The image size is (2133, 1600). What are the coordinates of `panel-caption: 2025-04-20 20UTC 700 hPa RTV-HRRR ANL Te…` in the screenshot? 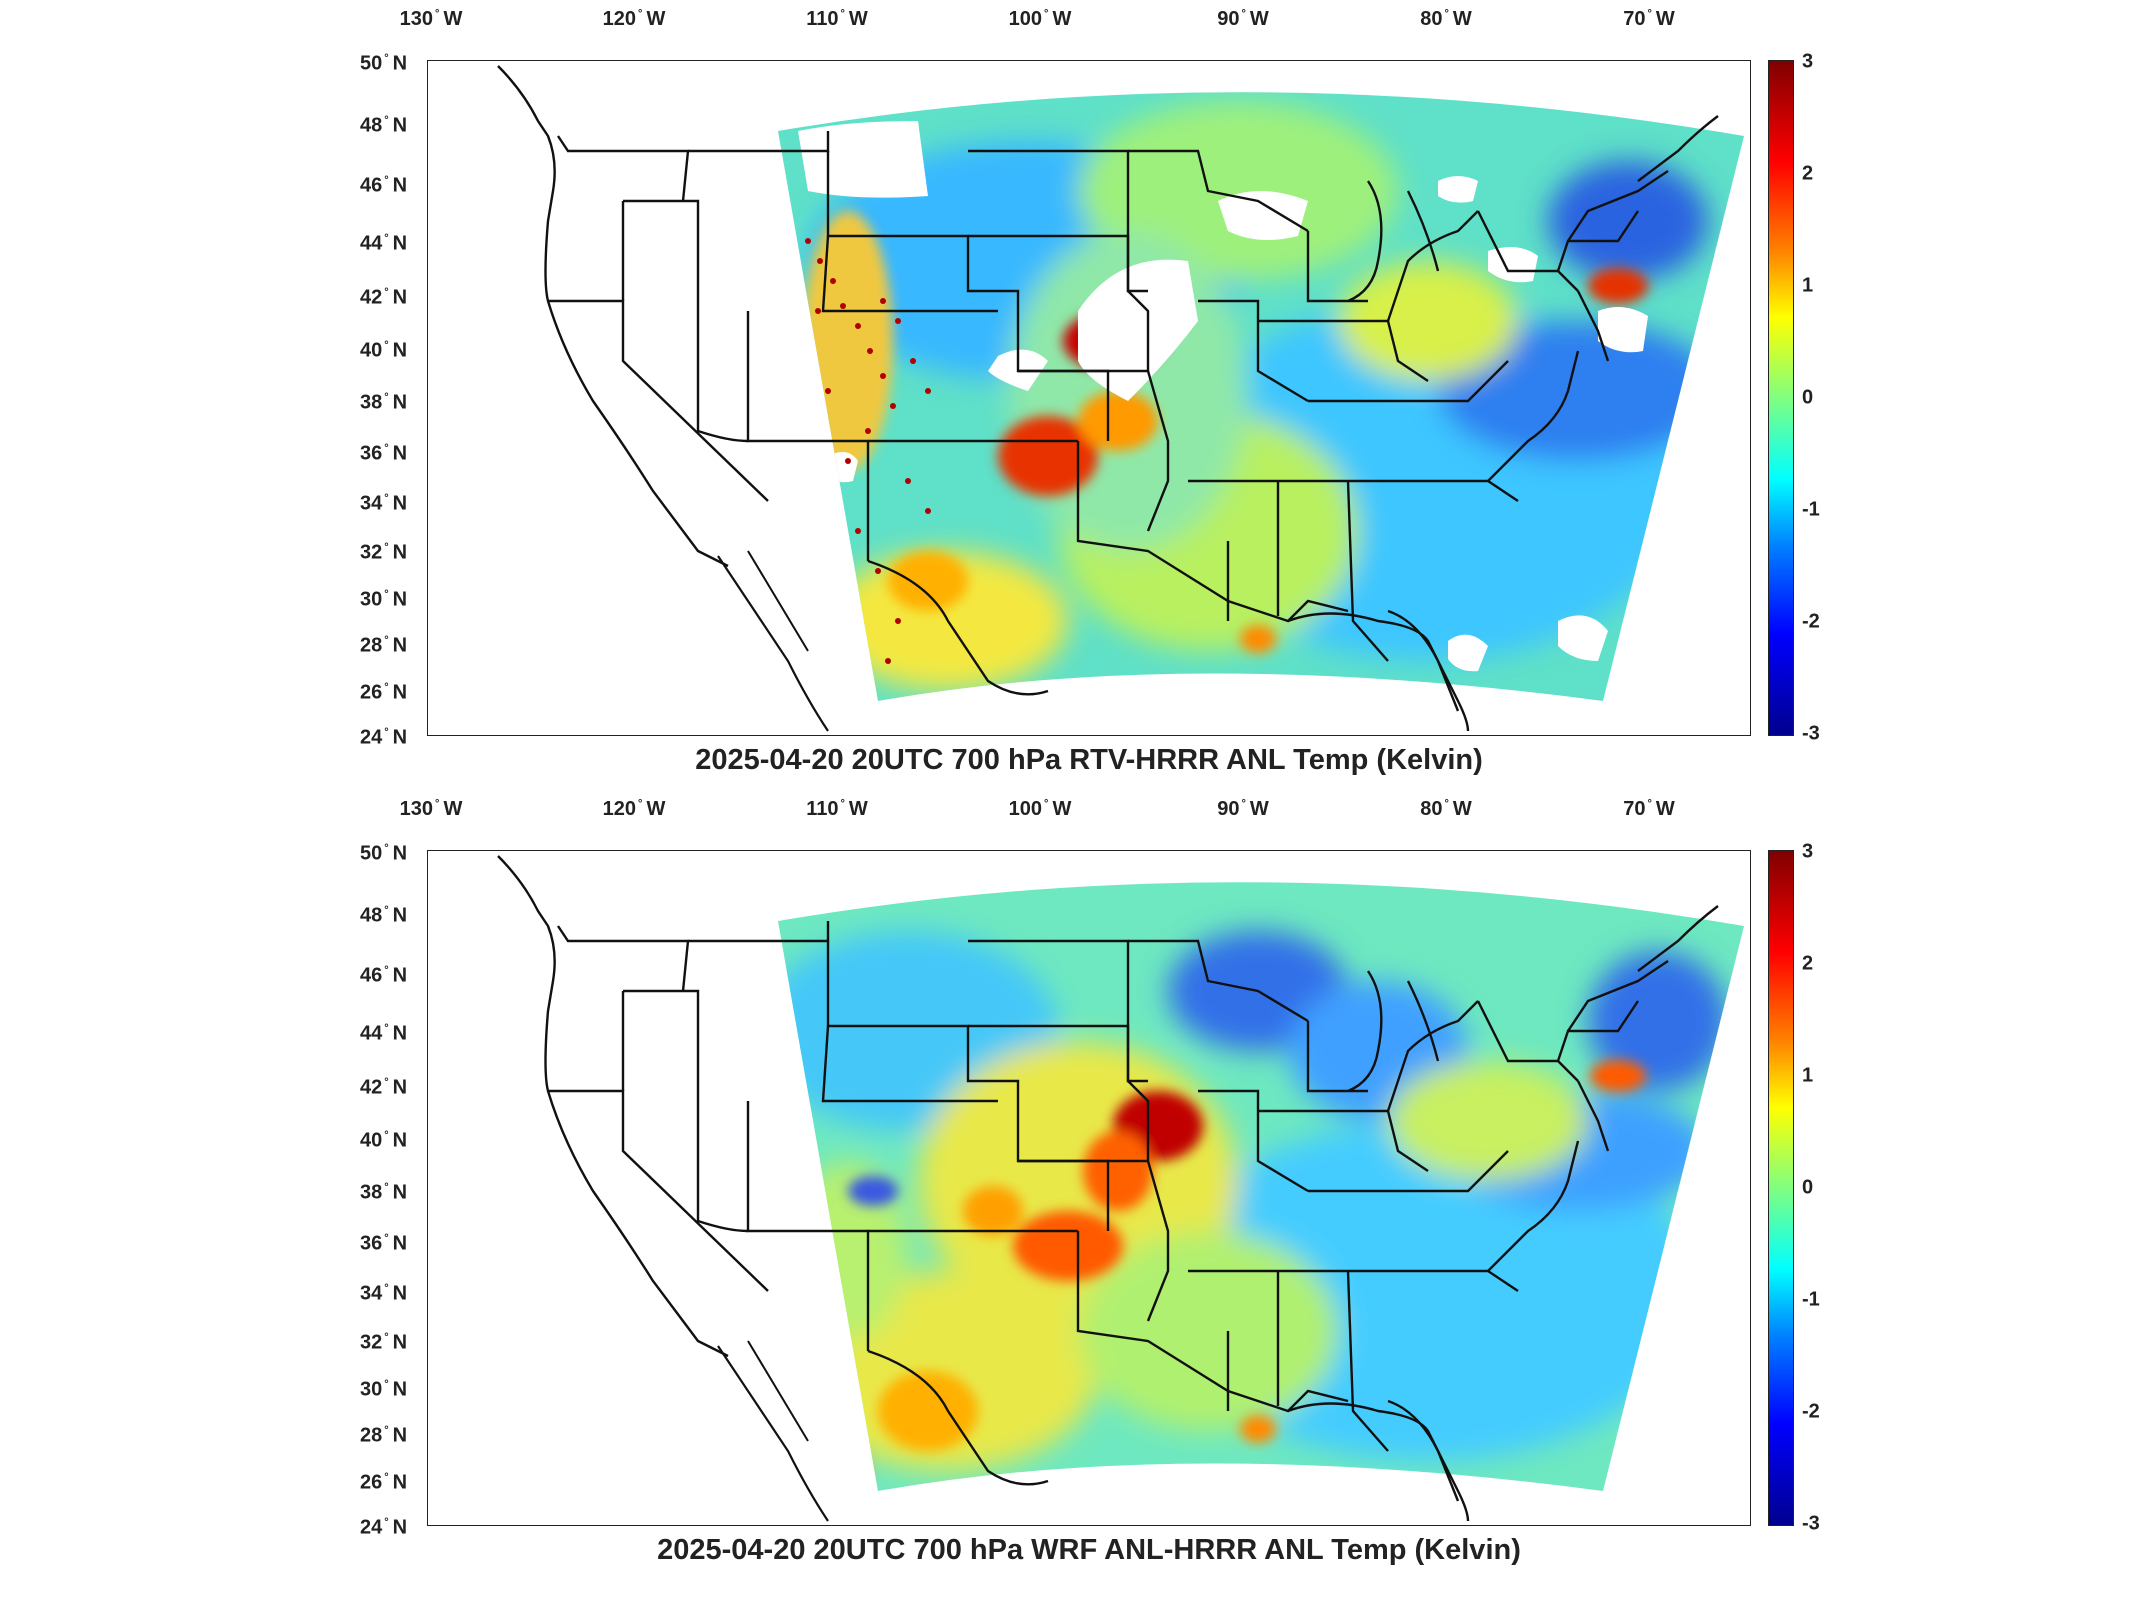 It's located at (1089, 760).